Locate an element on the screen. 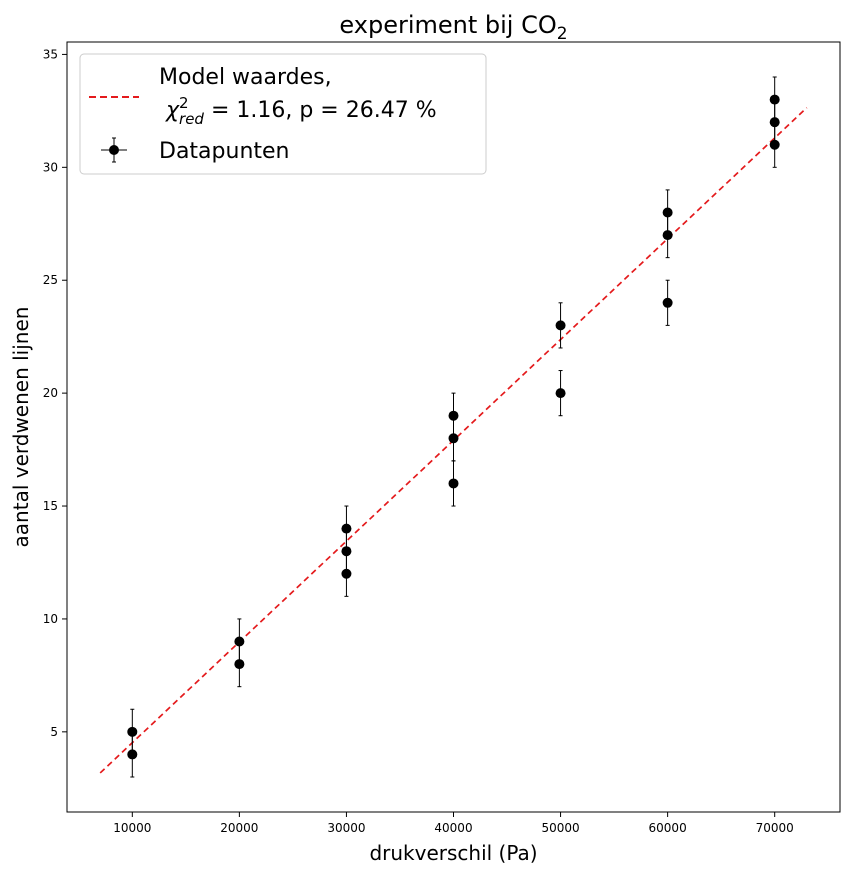 The height and width of the screenshot is (874, 851). legend-marker is located at coordinates (114, 150).